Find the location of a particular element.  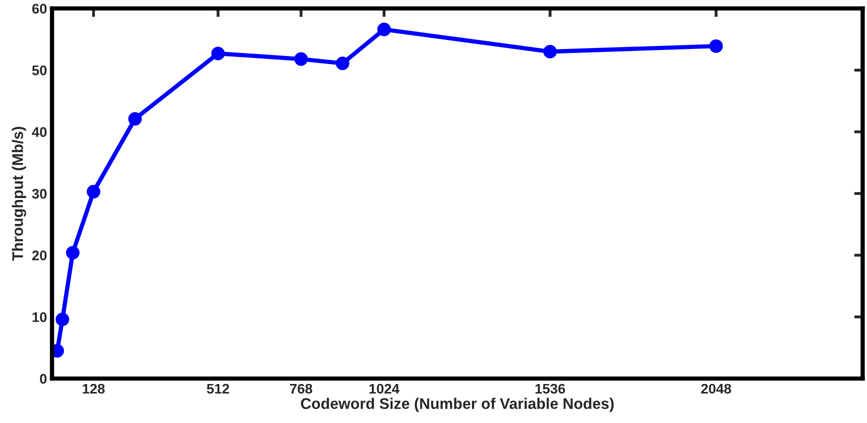

y-axis-title: Throughput (Mb/s) is located at coordinates (19, 193).